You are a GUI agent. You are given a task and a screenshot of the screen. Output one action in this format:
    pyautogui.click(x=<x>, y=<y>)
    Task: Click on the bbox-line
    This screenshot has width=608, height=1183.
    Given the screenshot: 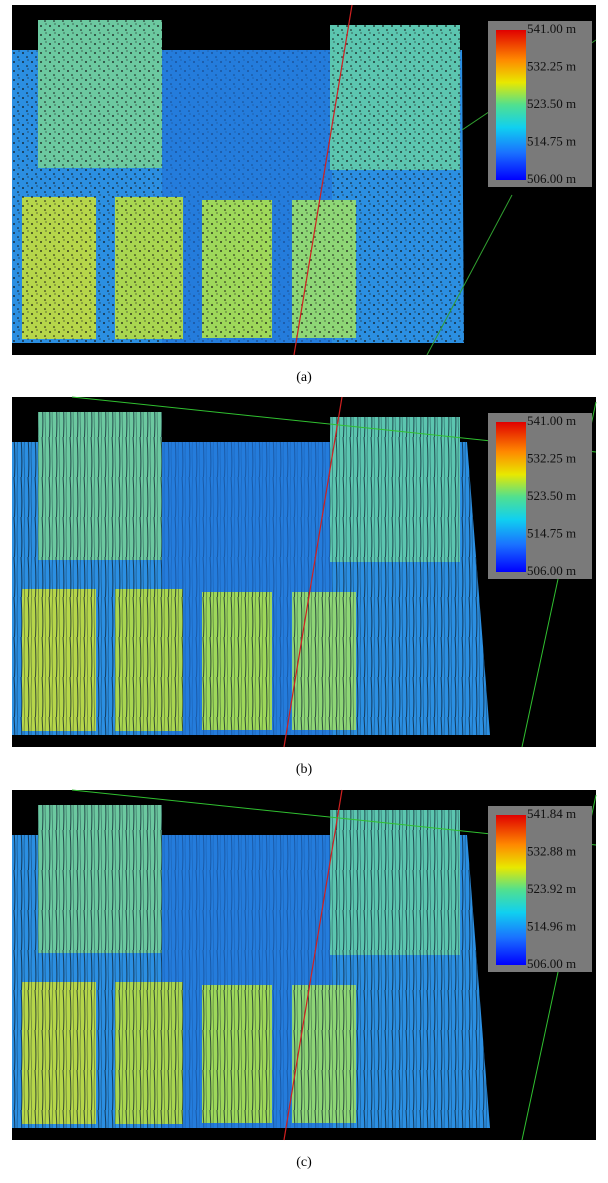 What is the action you would take?
    pyautogui.click(x=469, y=275)
    